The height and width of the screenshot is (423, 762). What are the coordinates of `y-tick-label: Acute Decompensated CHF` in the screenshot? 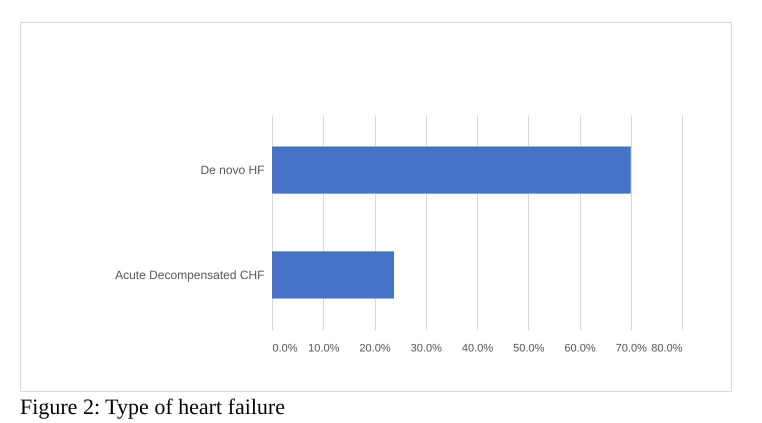 It's located at (189, 275).